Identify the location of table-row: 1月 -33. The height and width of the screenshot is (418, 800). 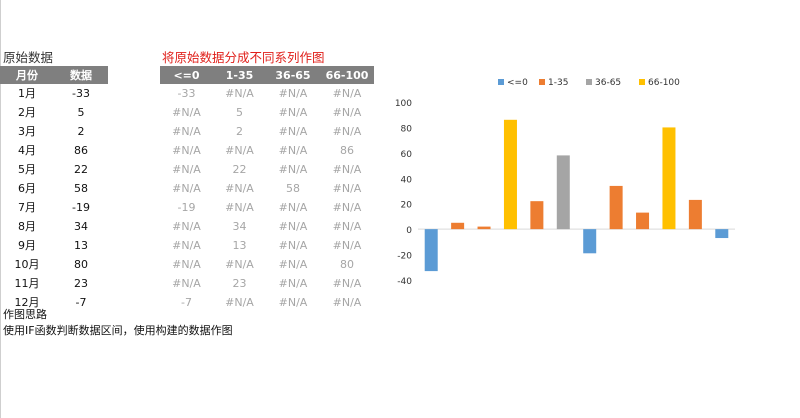
(54, 93).